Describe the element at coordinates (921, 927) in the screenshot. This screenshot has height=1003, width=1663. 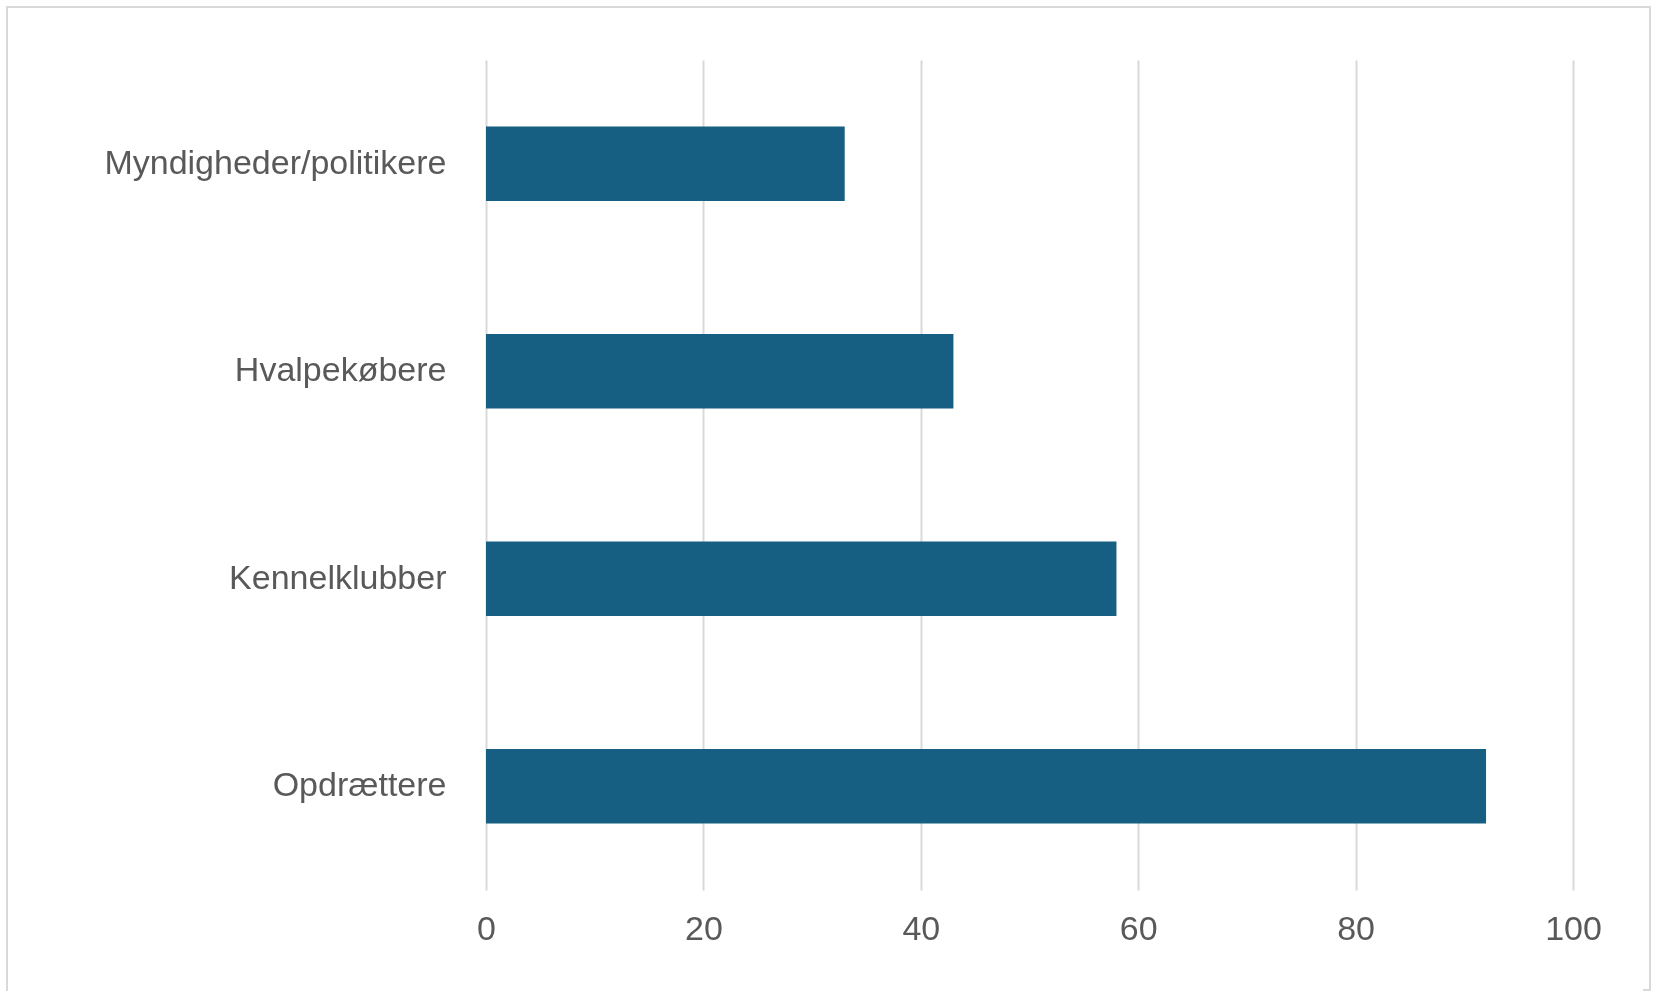
I see `x-tick-label: 40` at that location.